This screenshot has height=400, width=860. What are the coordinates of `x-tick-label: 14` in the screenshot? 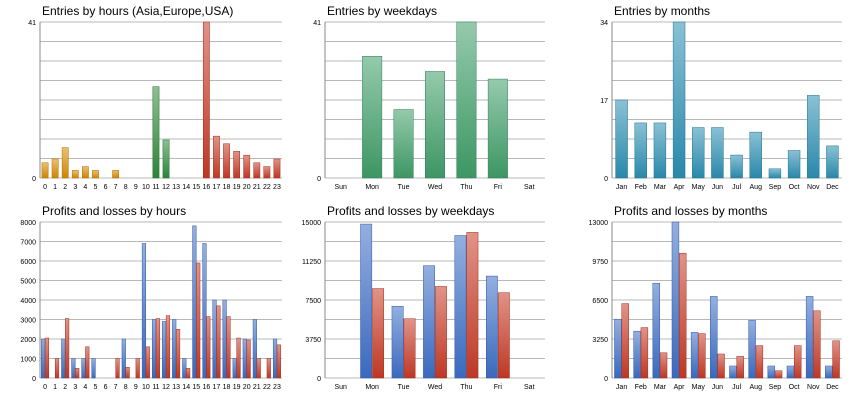 It's located at (186, 387).